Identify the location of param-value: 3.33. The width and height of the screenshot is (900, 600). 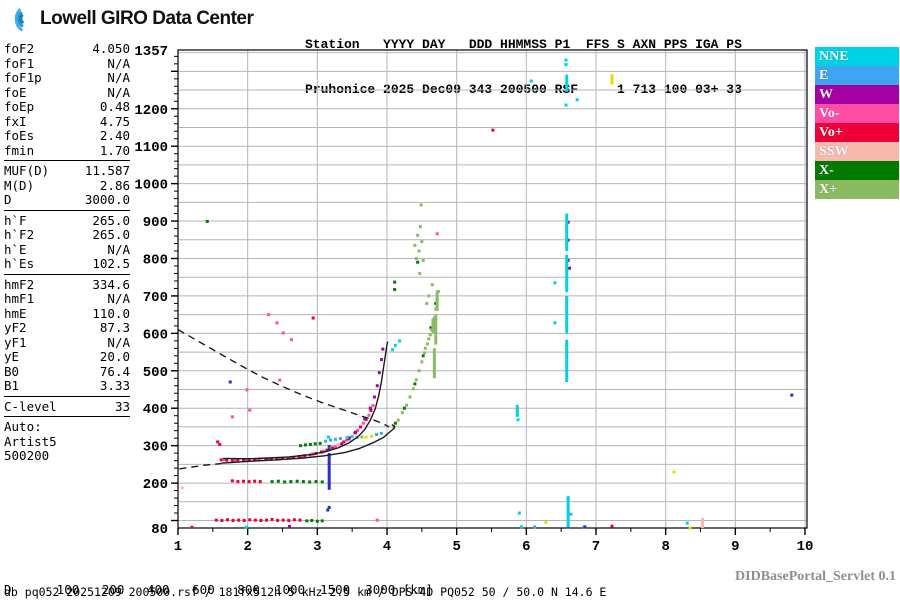
(114, 385).